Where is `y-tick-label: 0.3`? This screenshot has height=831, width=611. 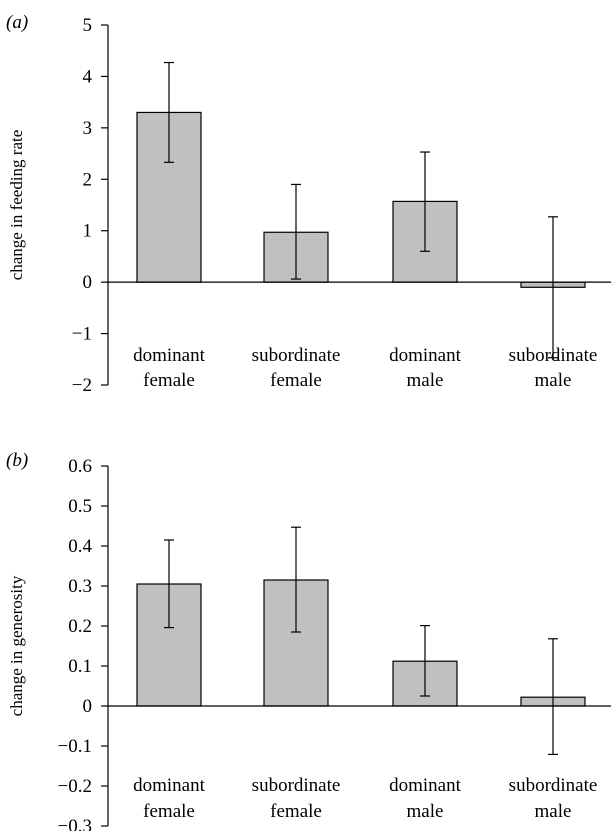
y-tick-label: 0.3 is located at coordinates (80, 586).